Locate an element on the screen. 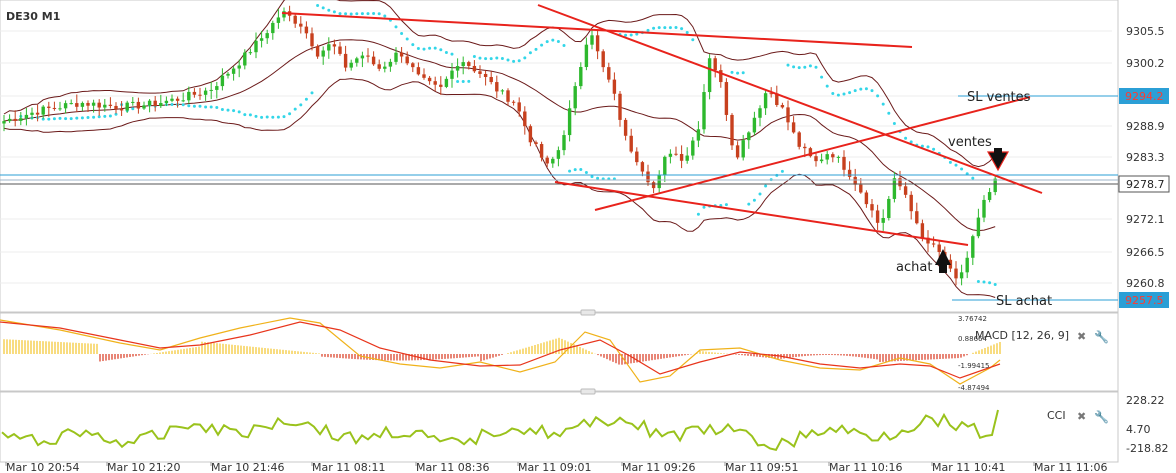  cci-close-icon: ✖ is located at coordinates (1081, 416).